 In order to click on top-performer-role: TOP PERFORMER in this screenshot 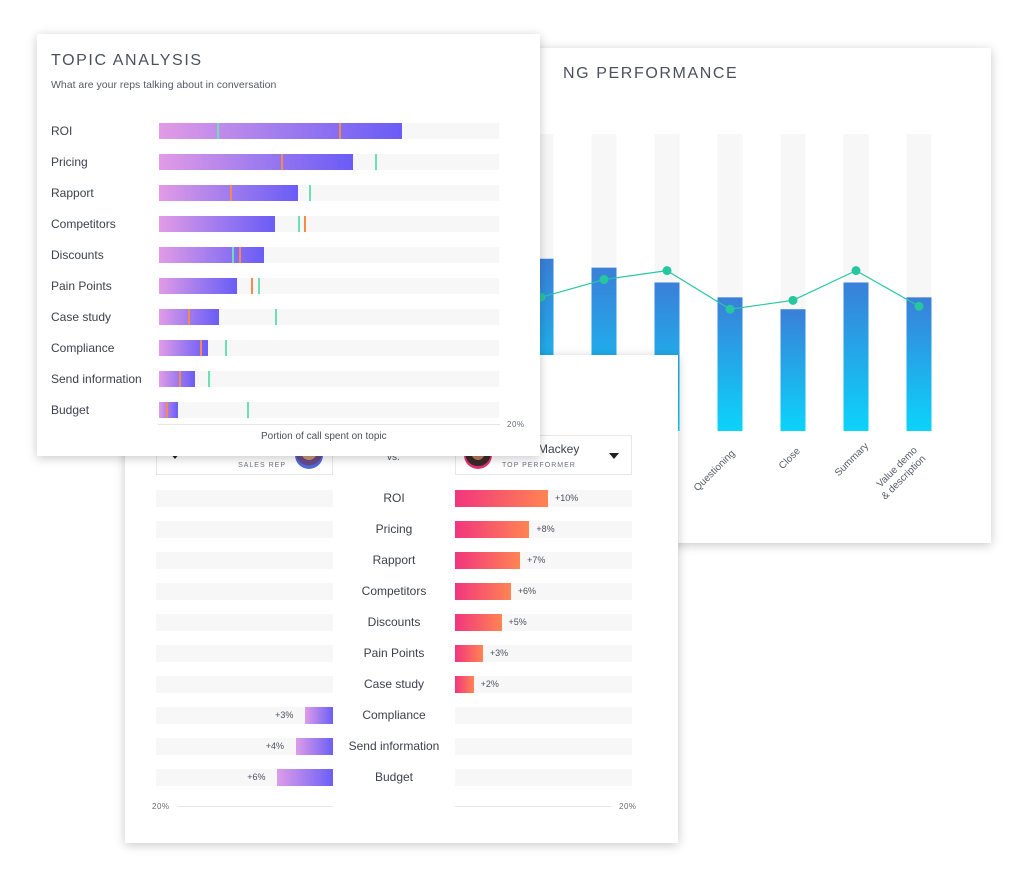, I will do `click(539, 465)`.